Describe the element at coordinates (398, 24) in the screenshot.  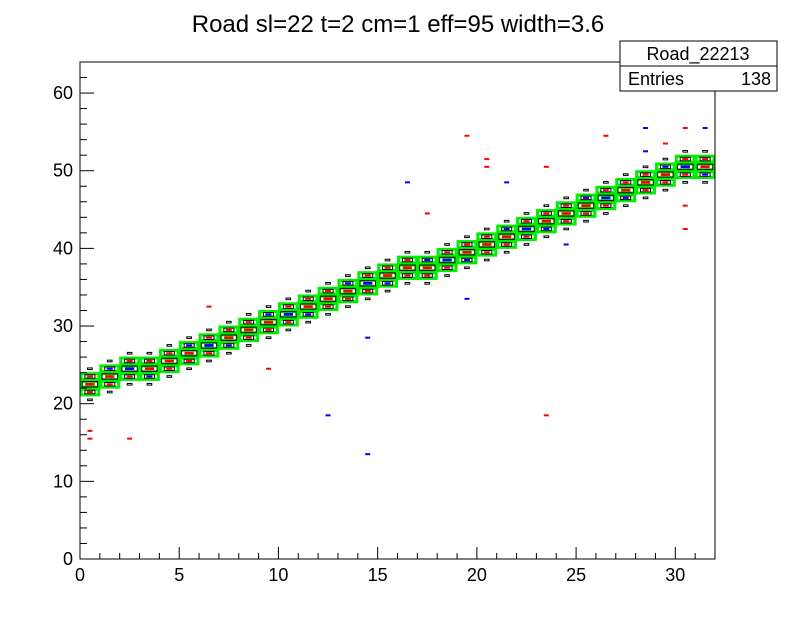
I see `chart-title: Road sl=22 t=2 cm=1 eff=95 width=3.6` at that location.